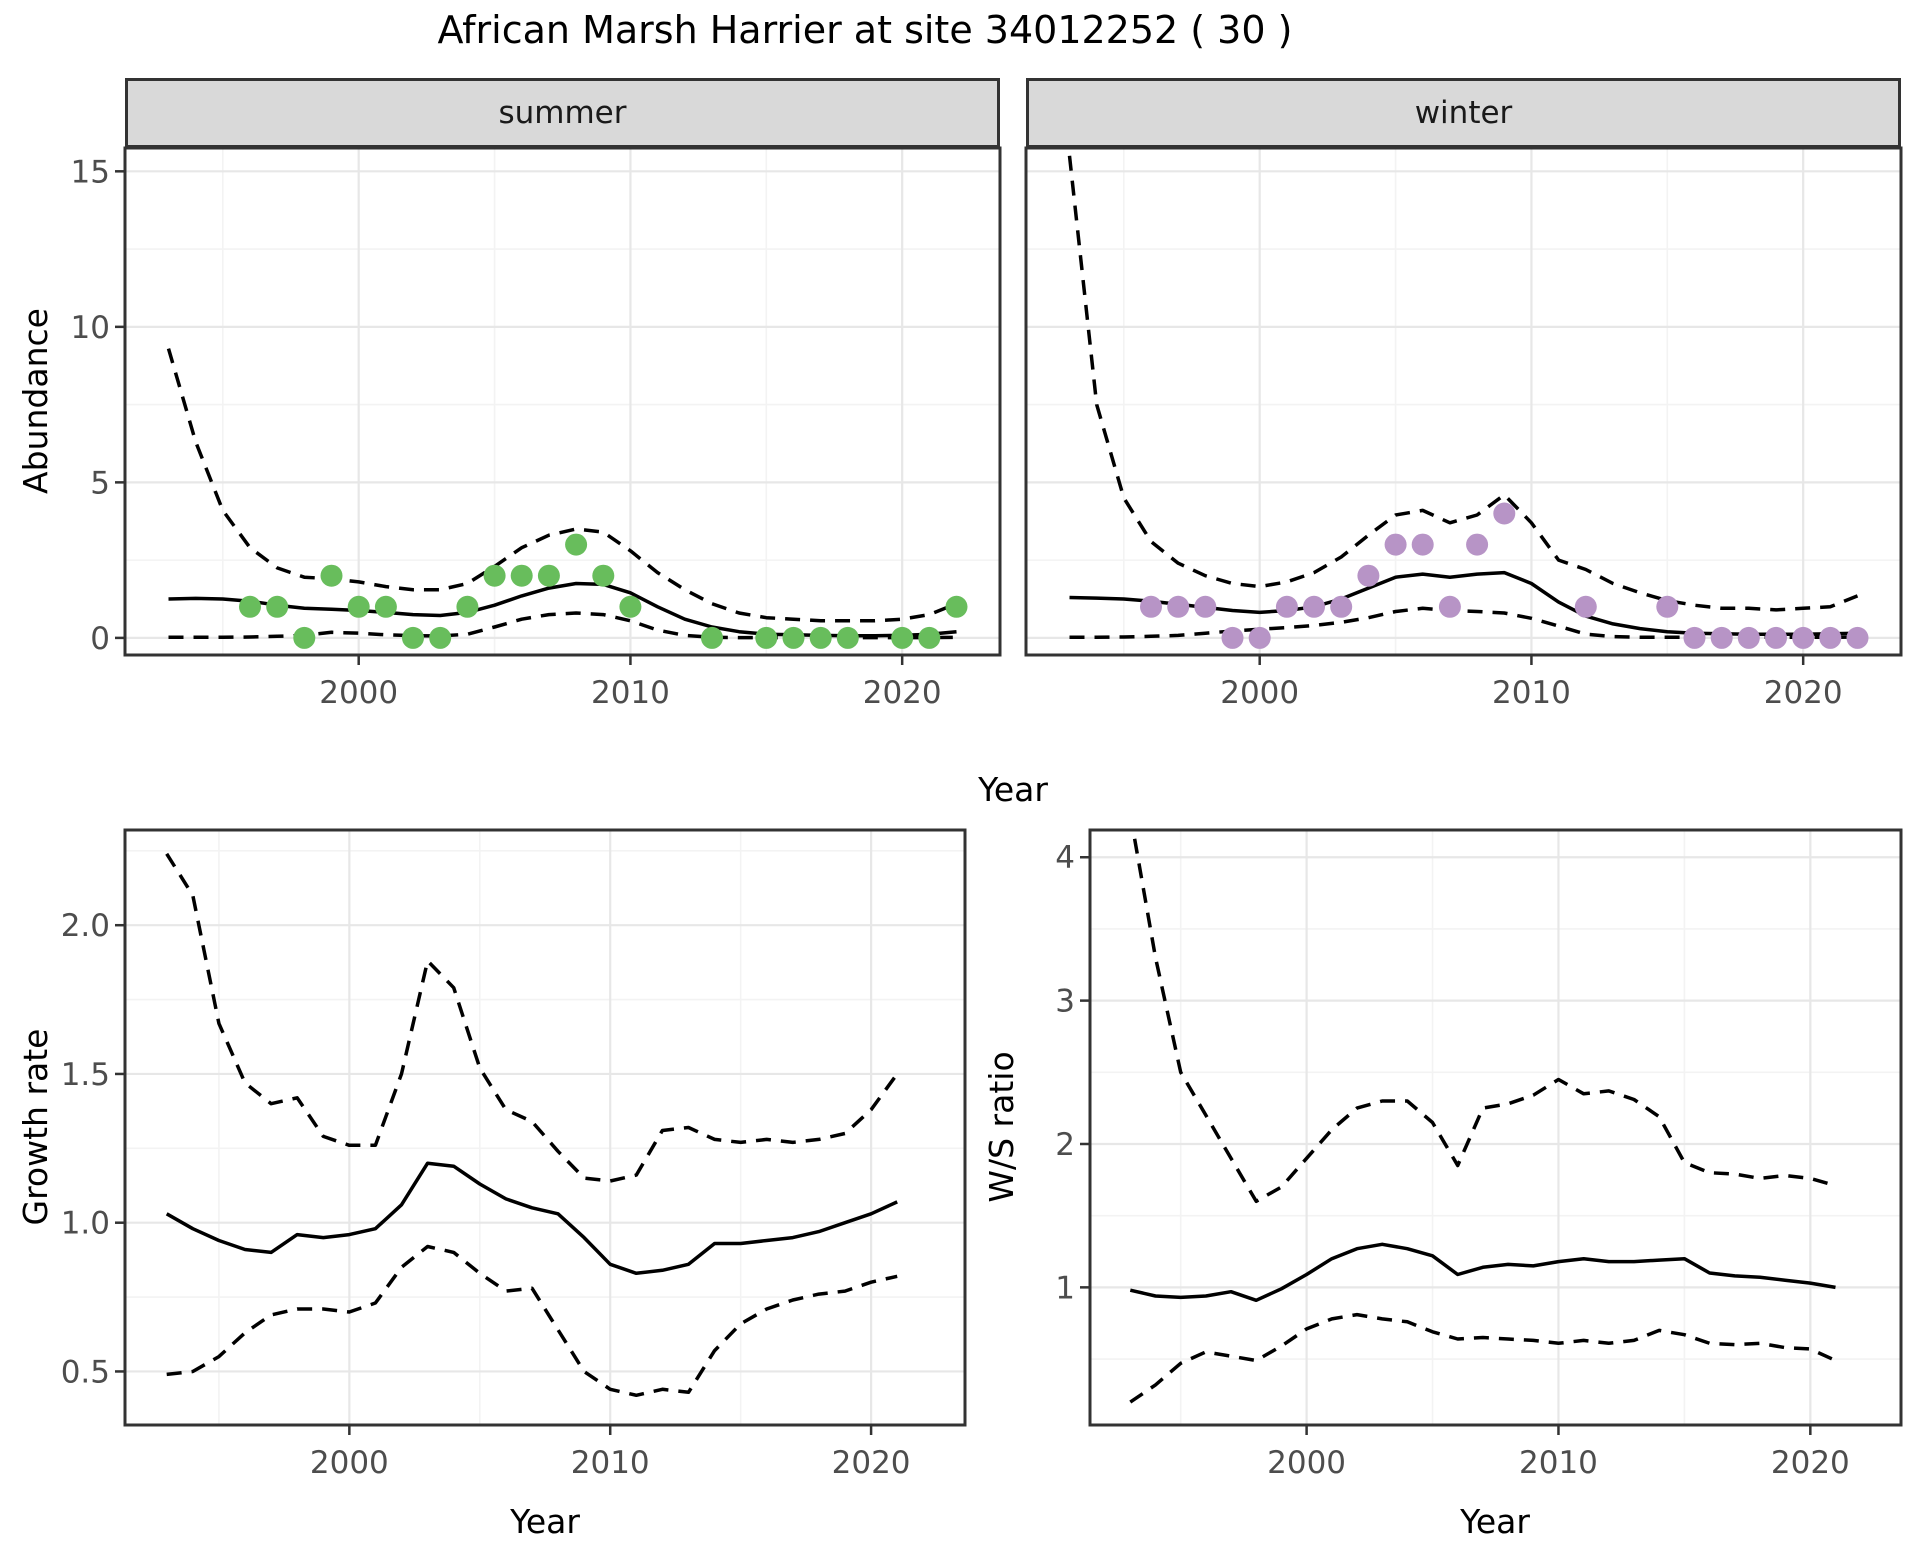 The image size is (1920, 1560). I want to click on x-axis-title-year-bottom-left: Year, so click(545, 1521).